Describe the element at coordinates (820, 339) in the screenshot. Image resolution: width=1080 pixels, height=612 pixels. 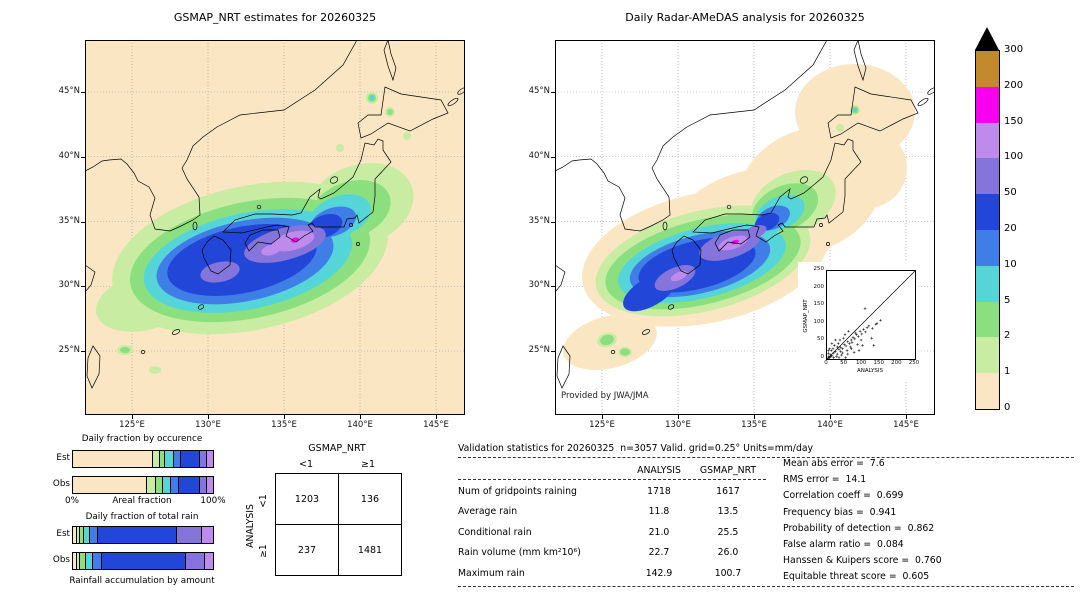
I see `inset-y-tick-label: 50` at that location.